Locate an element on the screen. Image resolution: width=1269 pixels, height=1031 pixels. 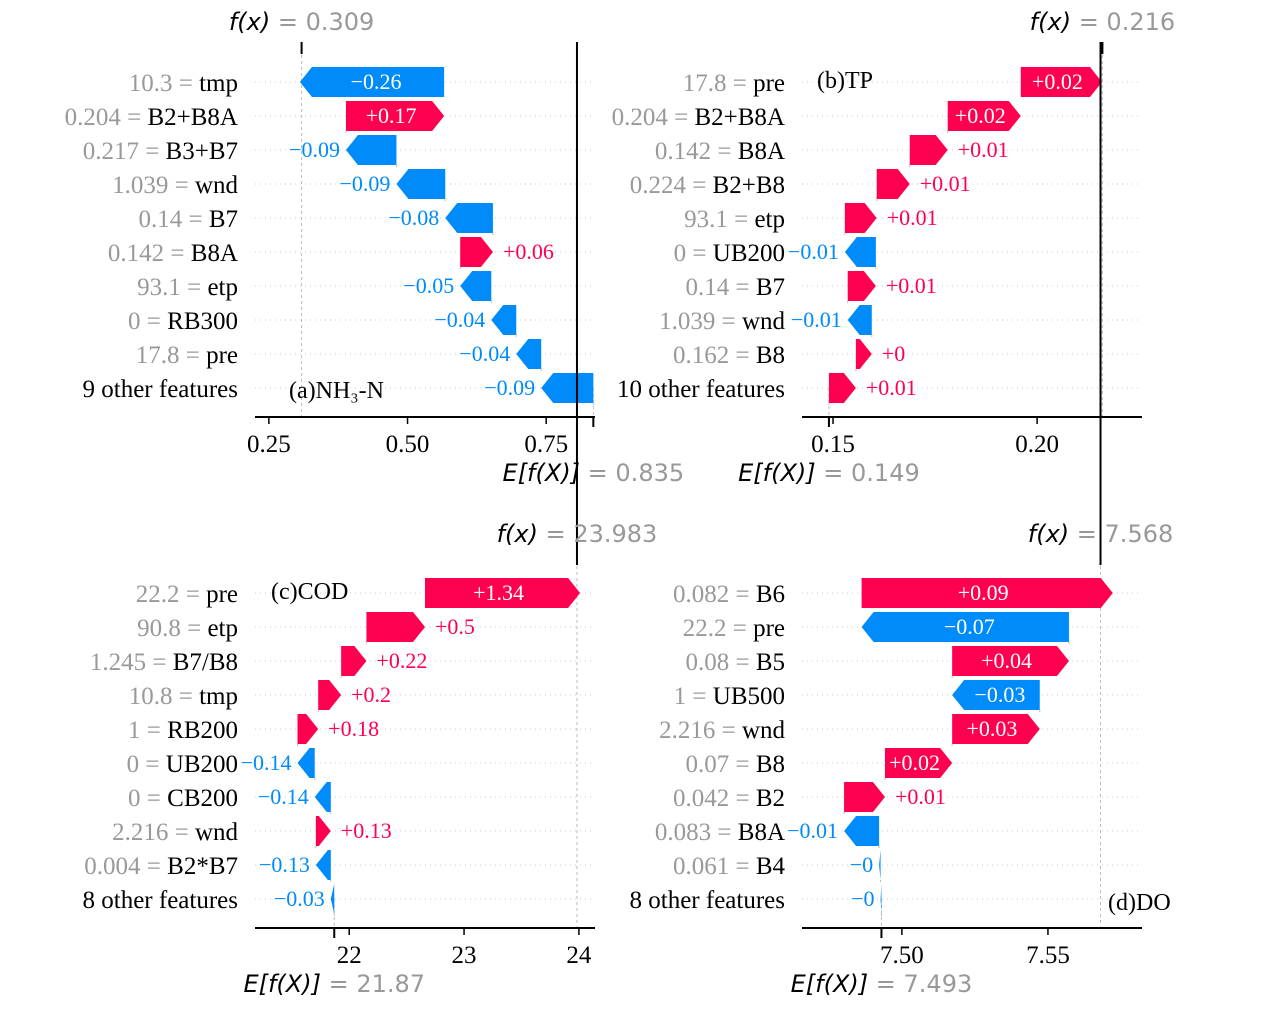
base-label: E[f(X)] = 7.493 is located at coordinates (882, 984).